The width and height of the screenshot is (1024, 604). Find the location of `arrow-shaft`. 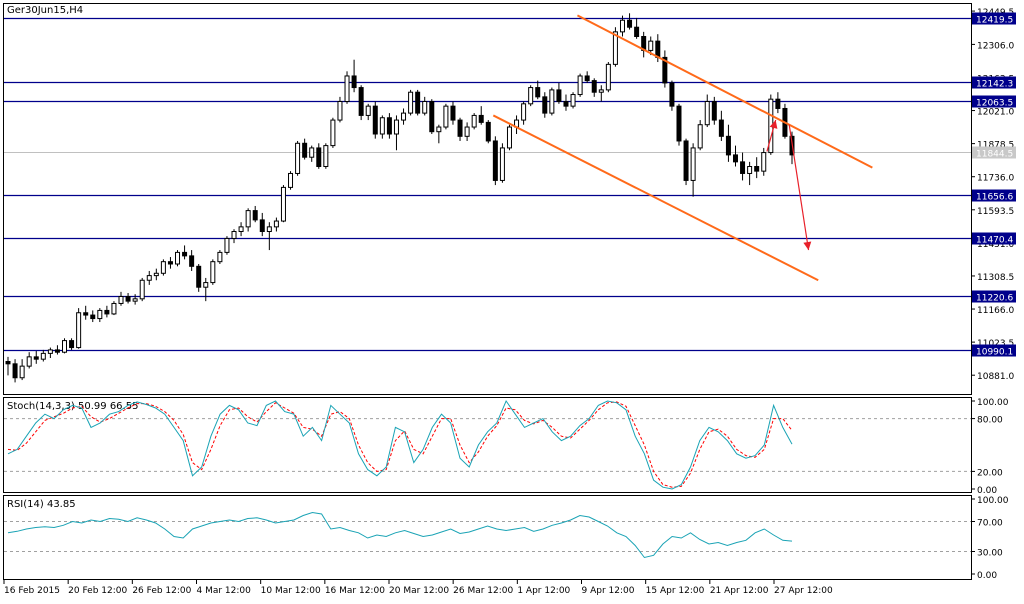

arrow-shaft is located at coordinates (799, 187).